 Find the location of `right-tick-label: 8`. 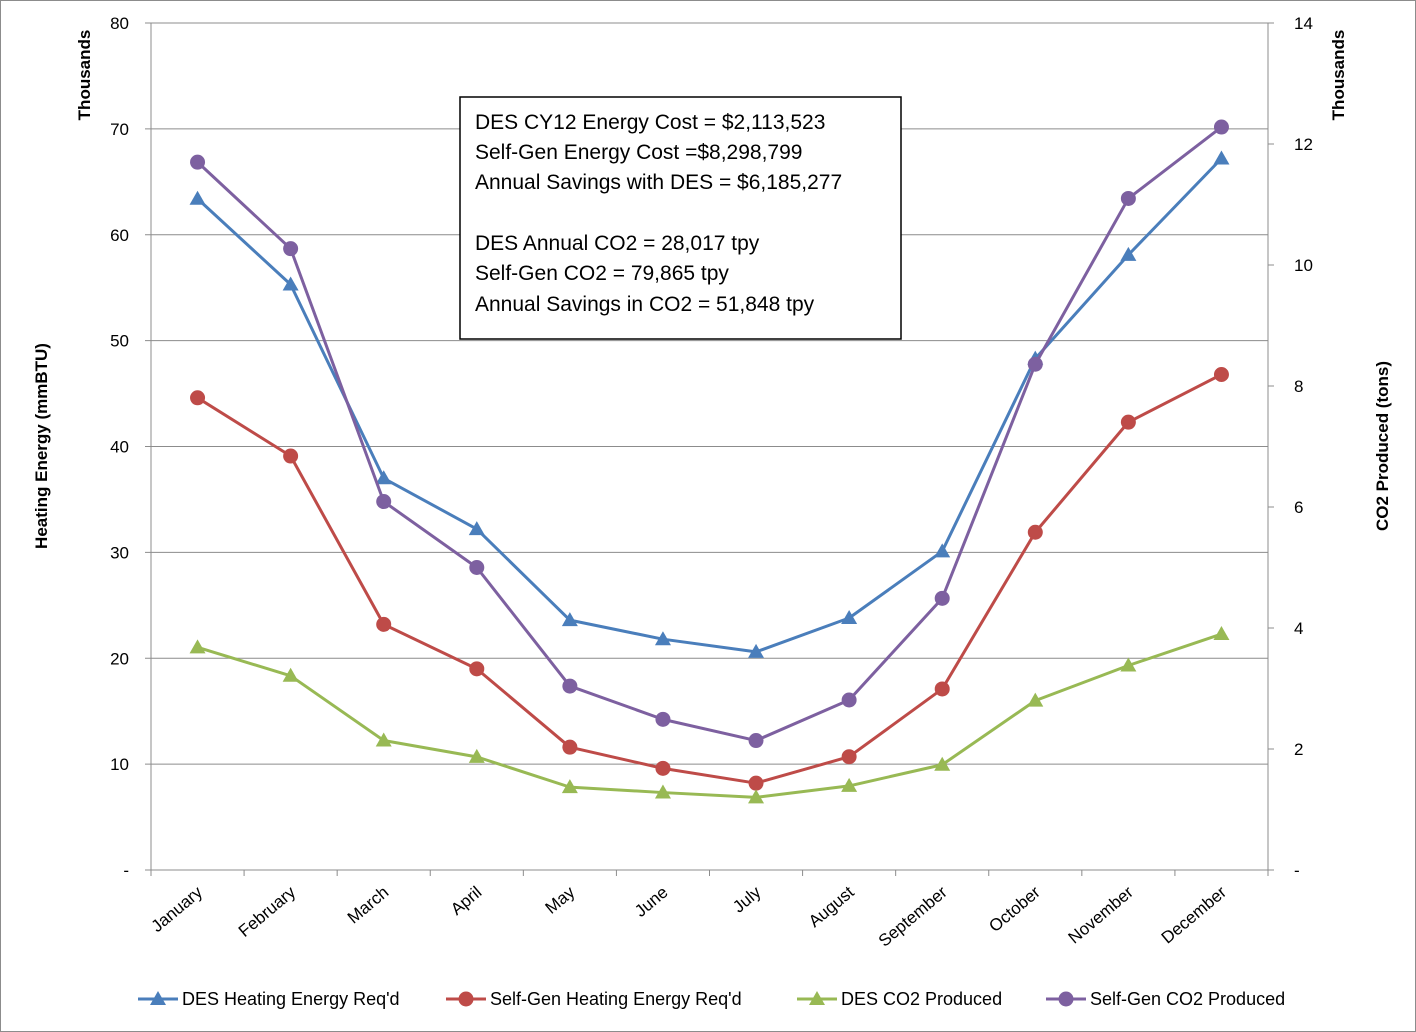

right-tick-label: 8 is located at coordinates (1298, 386).